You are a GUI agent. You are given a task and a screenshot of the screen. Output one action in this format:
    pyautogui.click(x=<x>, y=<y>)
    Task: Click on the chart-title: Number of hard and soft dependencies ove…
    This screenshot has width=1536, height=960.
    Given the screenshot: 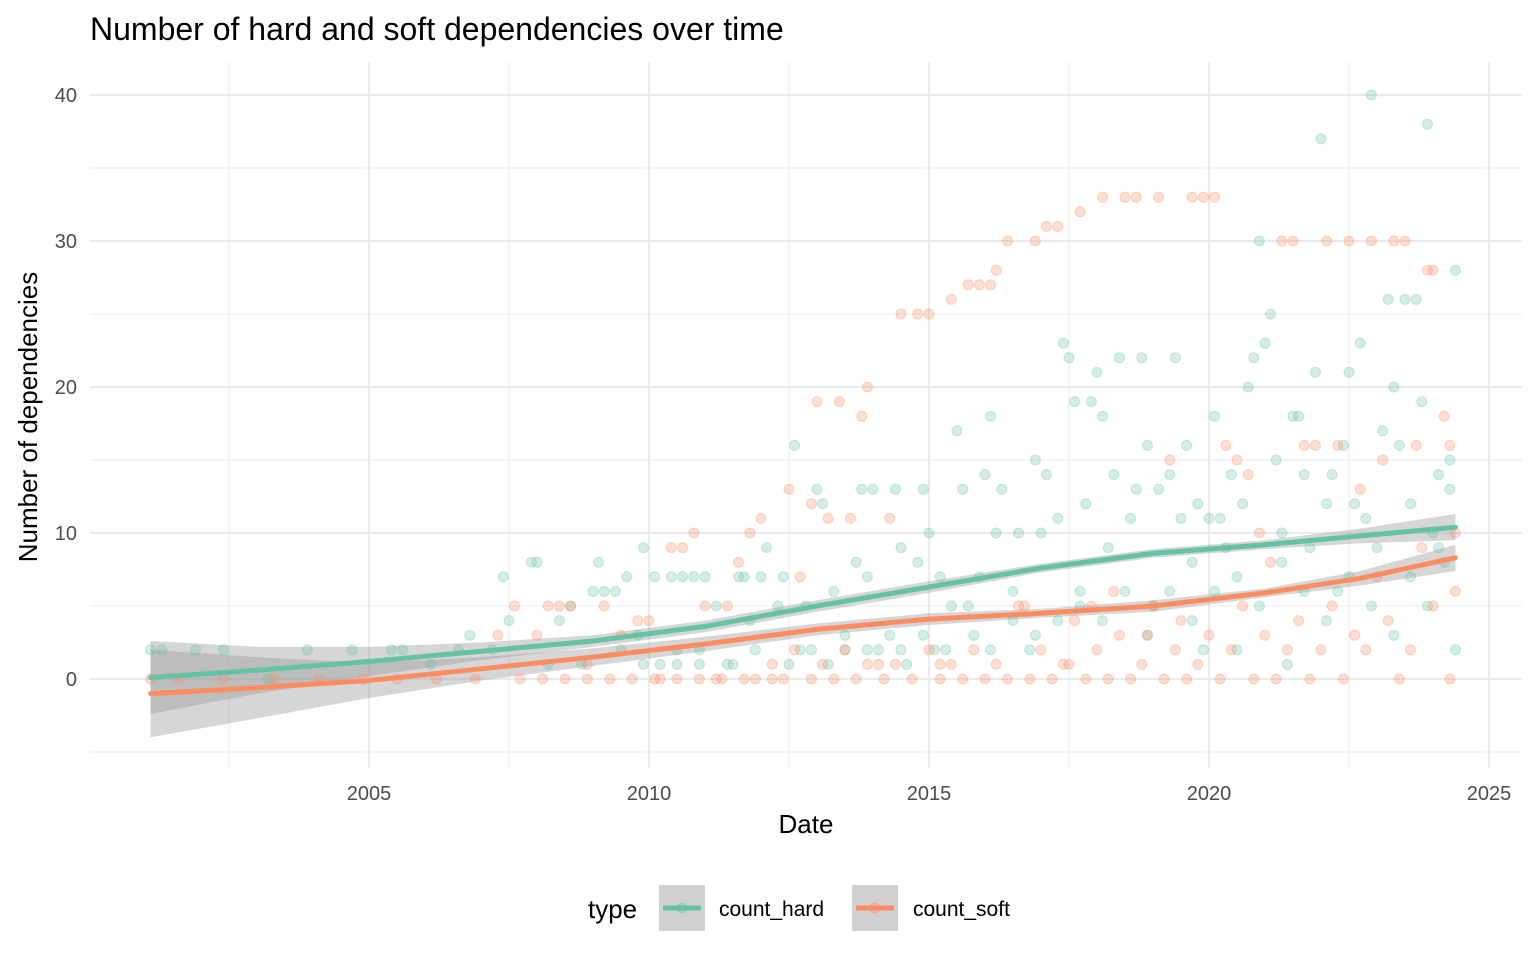 What is the action you would take?
    pyautogui.click(x=437, y=29)
    